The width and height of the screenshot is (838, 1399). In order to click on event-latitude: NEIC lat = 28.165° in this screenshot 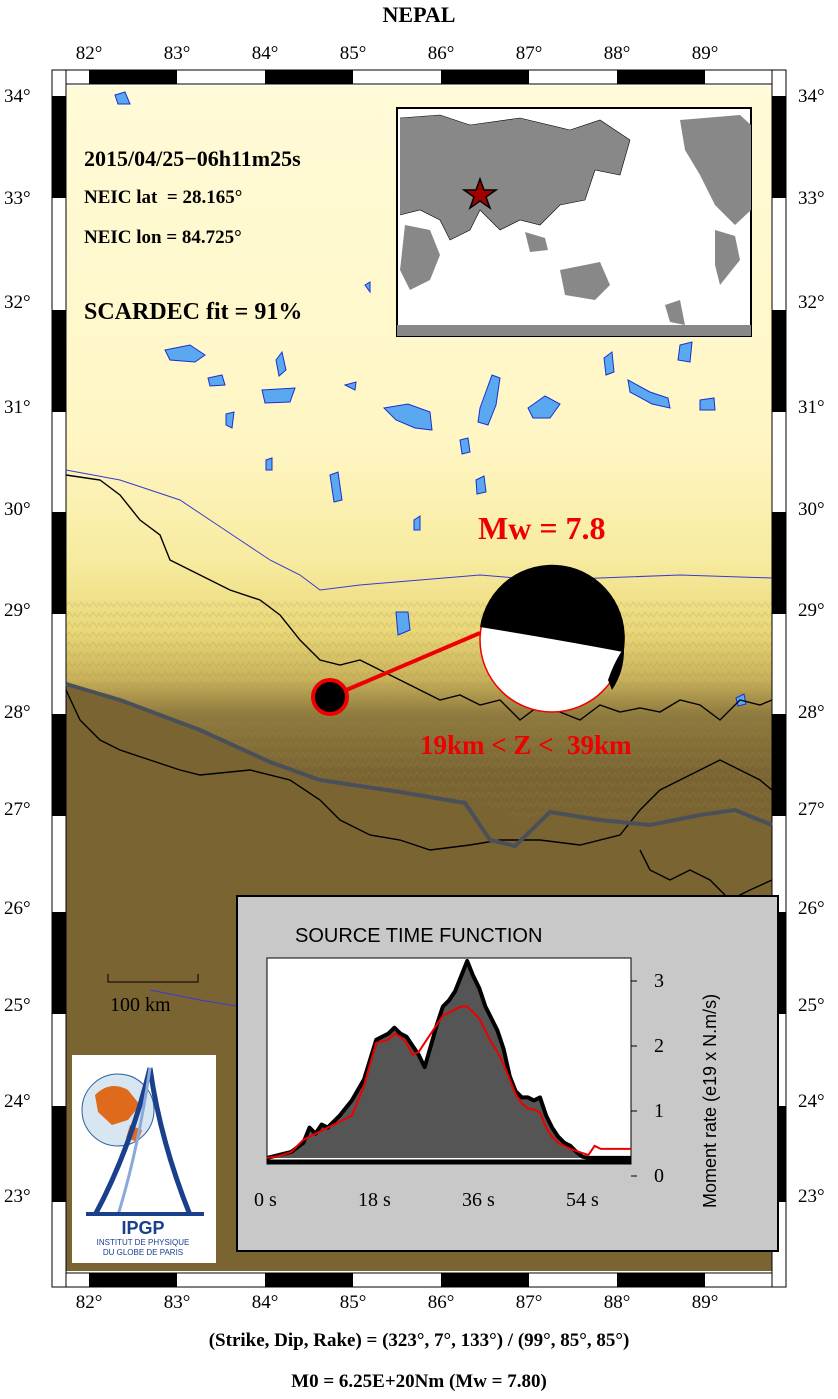, I will do `click(163, 197)`.